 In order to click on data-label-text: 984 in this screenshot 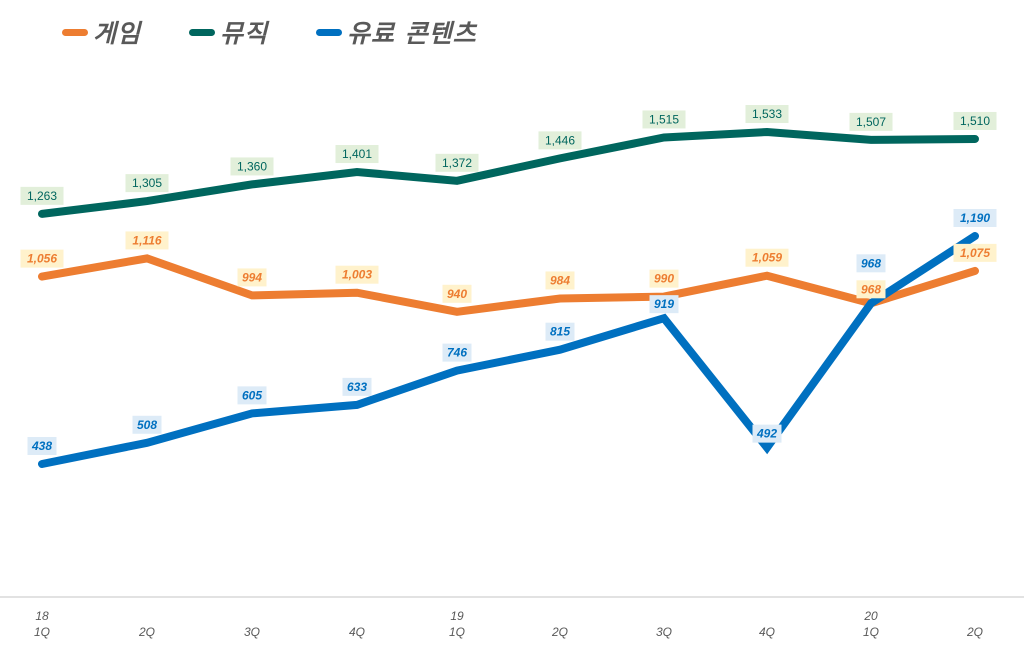, I will do `click(560, 280)`.